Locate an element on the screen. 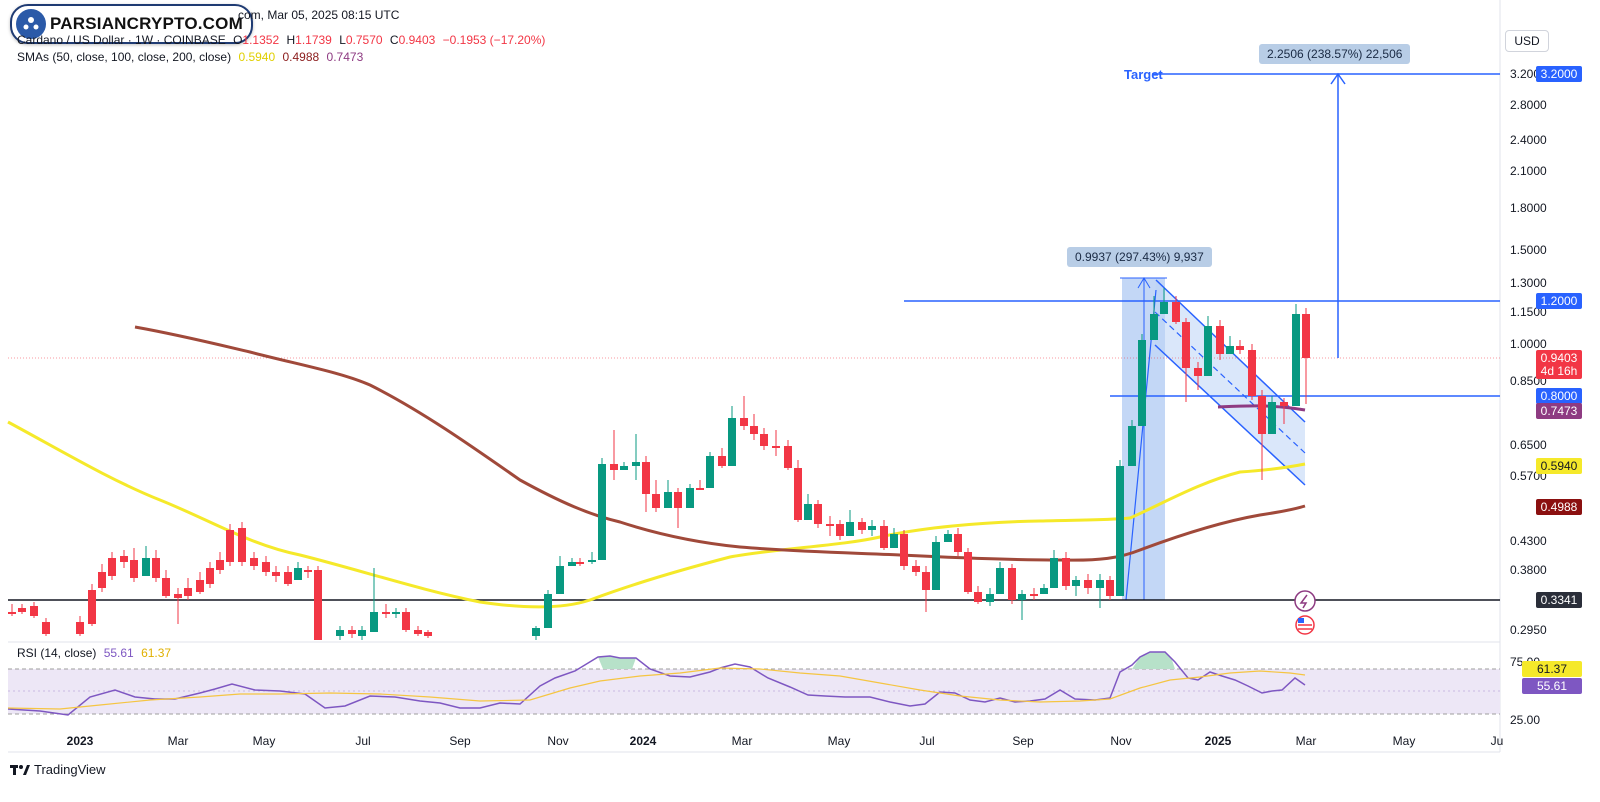 Image resolution: width=1600 pixels, height=802 pixels. tradingview-brand: TradingView is located at coordinates (58, 769).